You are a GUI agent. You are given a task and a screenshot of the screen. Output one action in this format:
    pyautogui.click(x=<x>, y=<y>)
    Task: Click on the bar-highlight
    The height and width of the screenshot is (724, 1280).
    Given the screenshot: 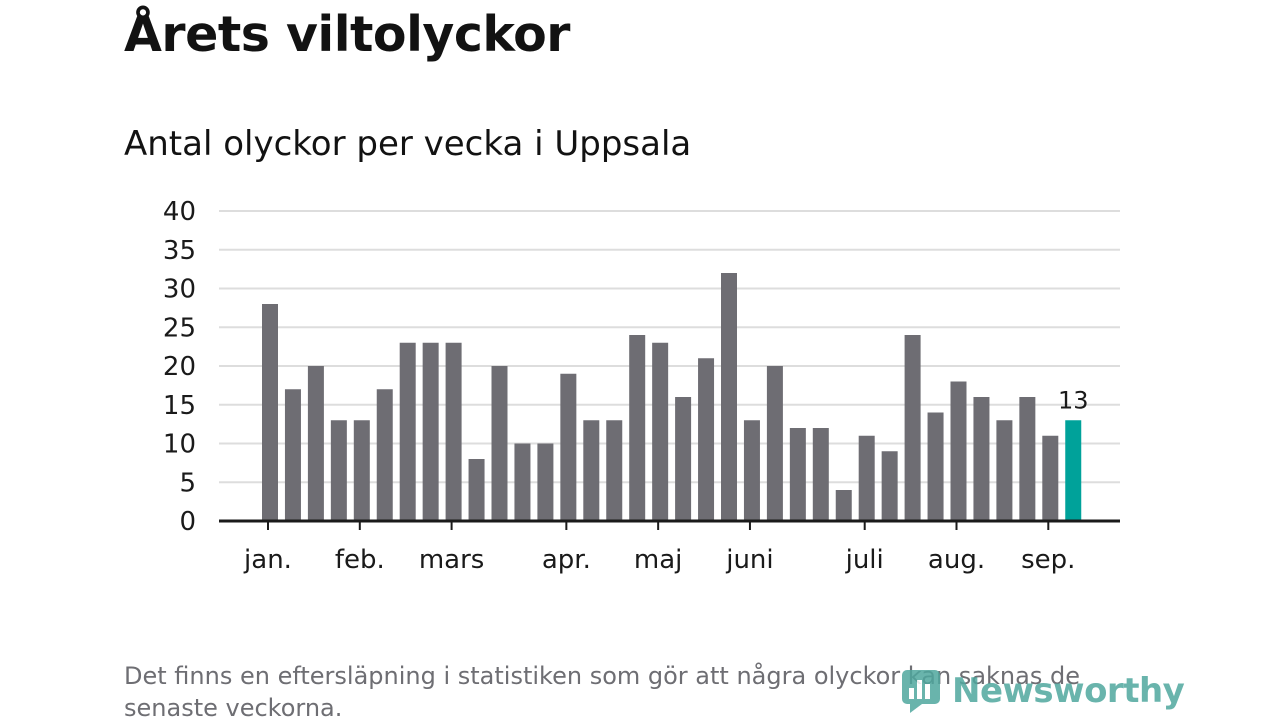 What is the action you would take?
    pyautogui.click(x=1073, y=470)
    